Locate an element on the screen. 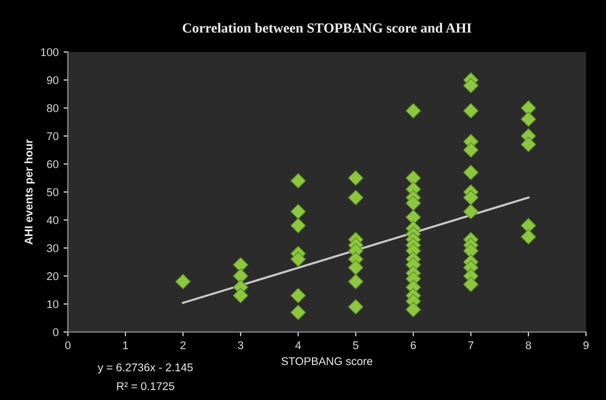 This screenshot has width=606, height=400. x-tick-label: 5 is located at coordinates (355, 345).